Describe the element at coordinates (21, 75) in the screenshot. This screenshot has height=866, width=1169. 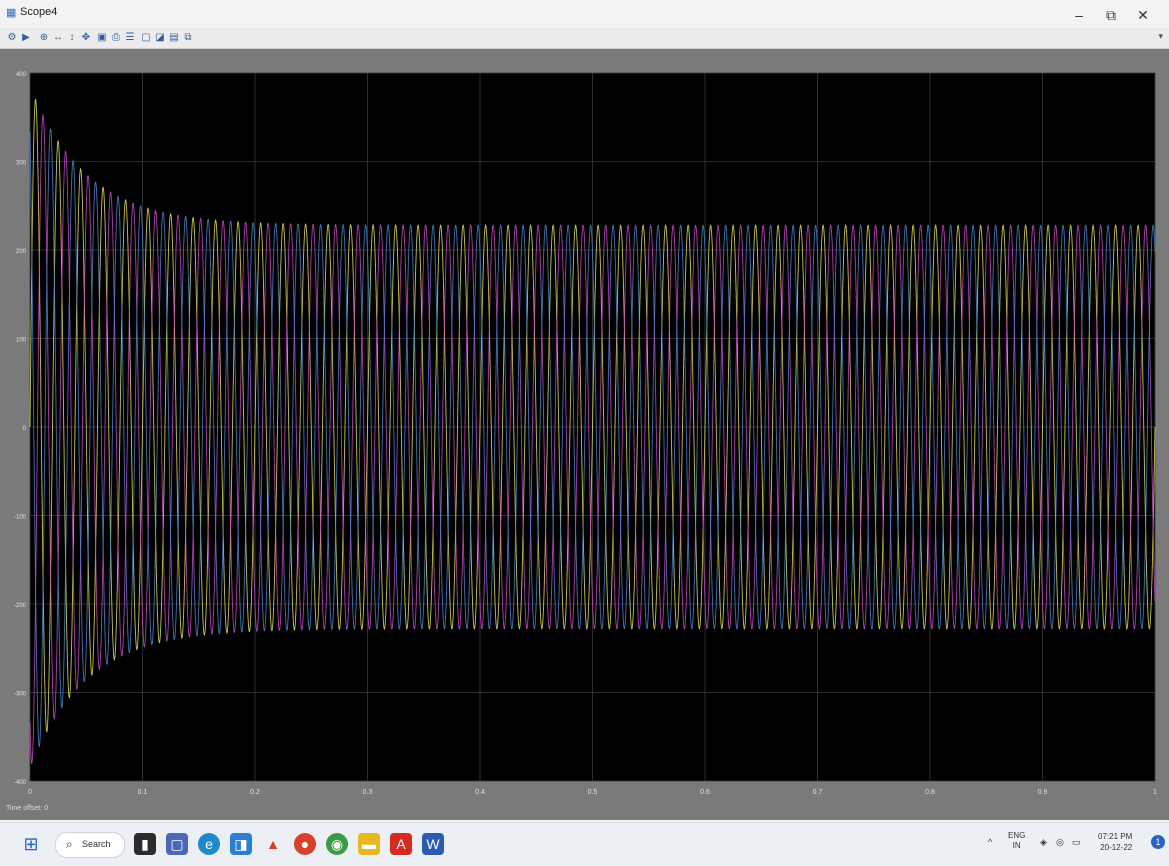
I see `y-tick-label: 400` at that location.